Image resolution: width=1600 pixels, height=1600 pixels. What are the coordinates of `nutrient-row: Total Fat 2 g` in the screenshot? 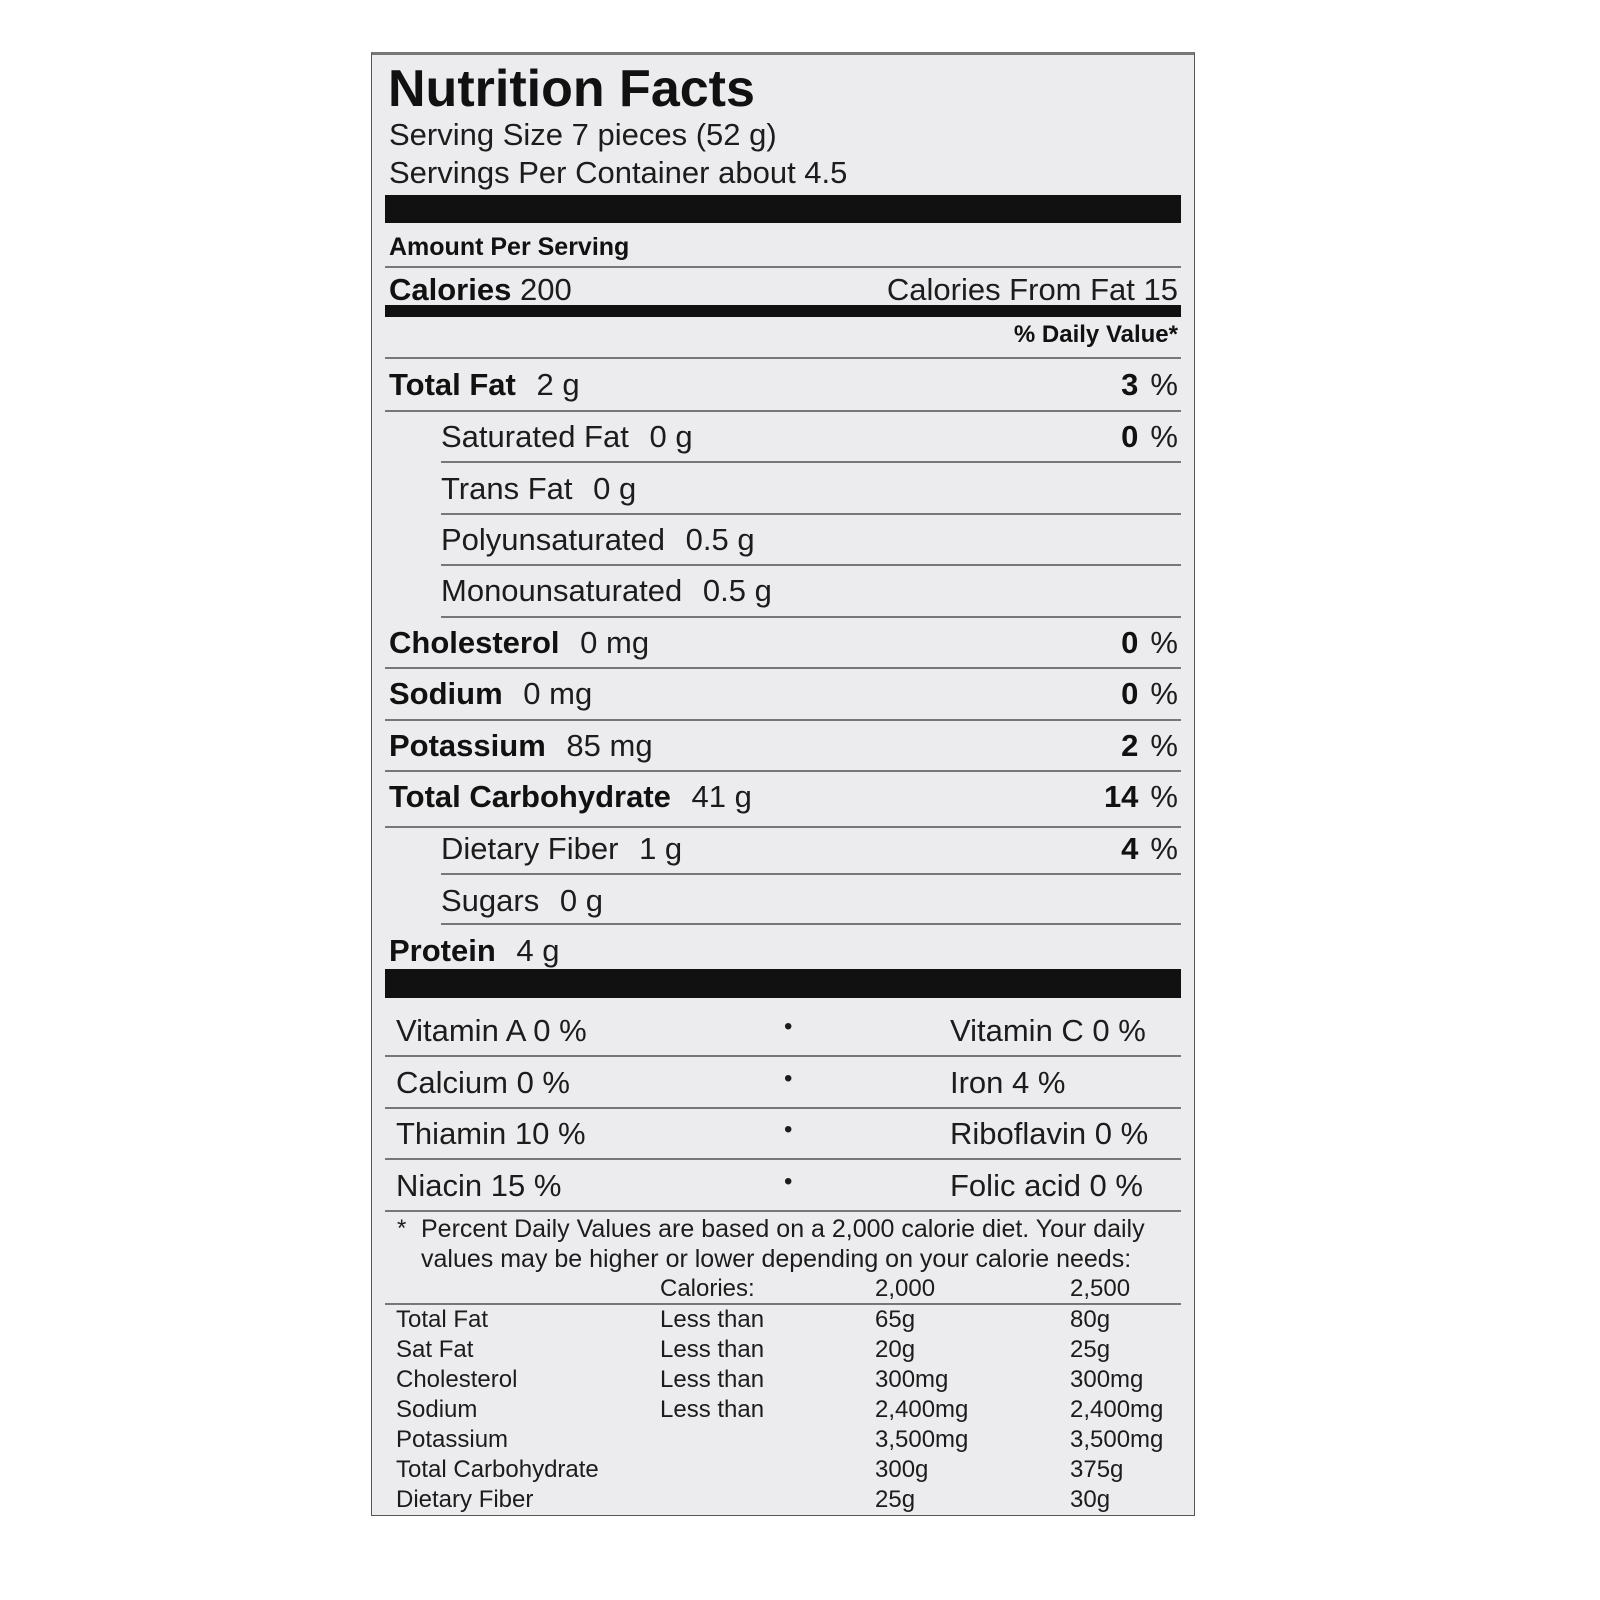 It's located at (484, 384).